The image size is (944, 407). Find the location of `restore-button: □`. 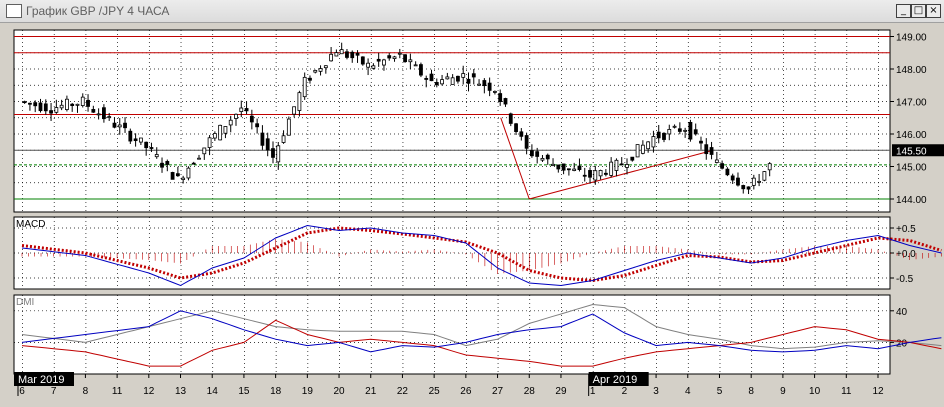

restore-button: □ is located at coordinates (918, 11).